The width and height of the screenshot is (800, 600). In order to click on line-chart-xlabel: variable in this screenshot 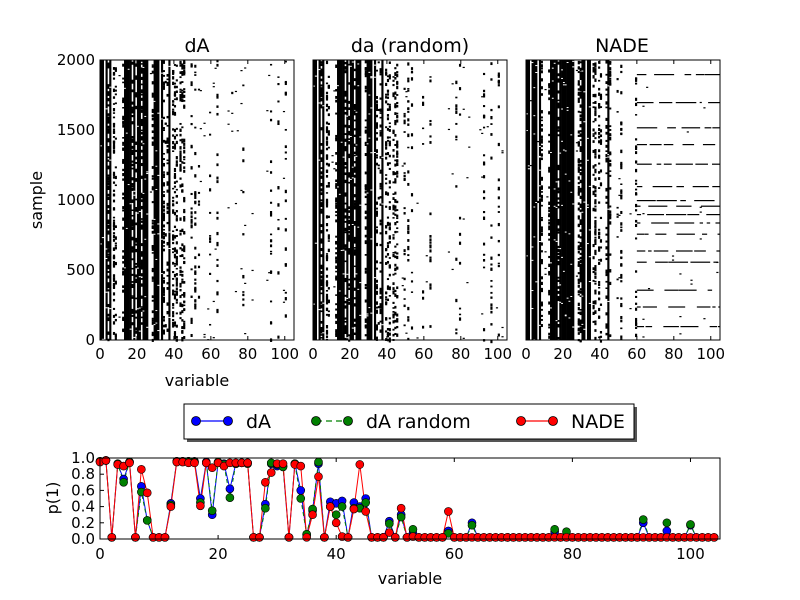, I will do `click(410, 578)`.